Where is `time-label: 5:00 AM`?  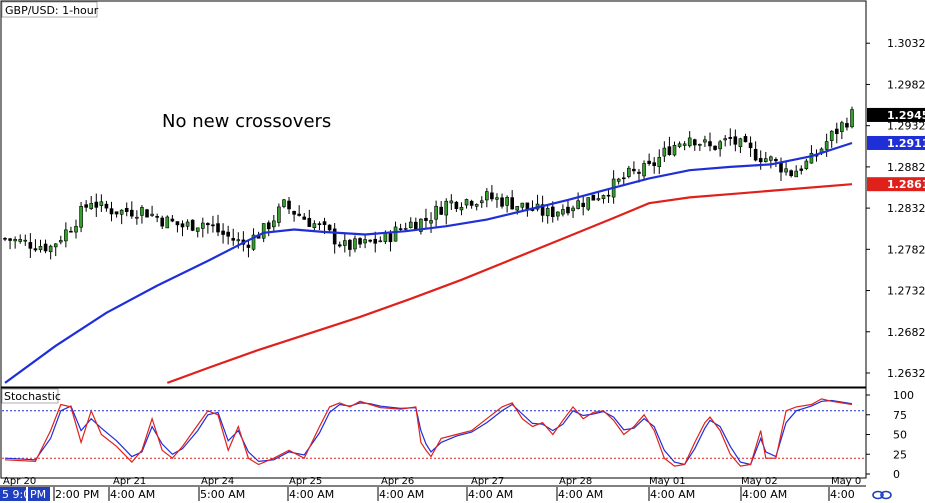 time-label: 5:00 AM is located at coordinates (222, 494).